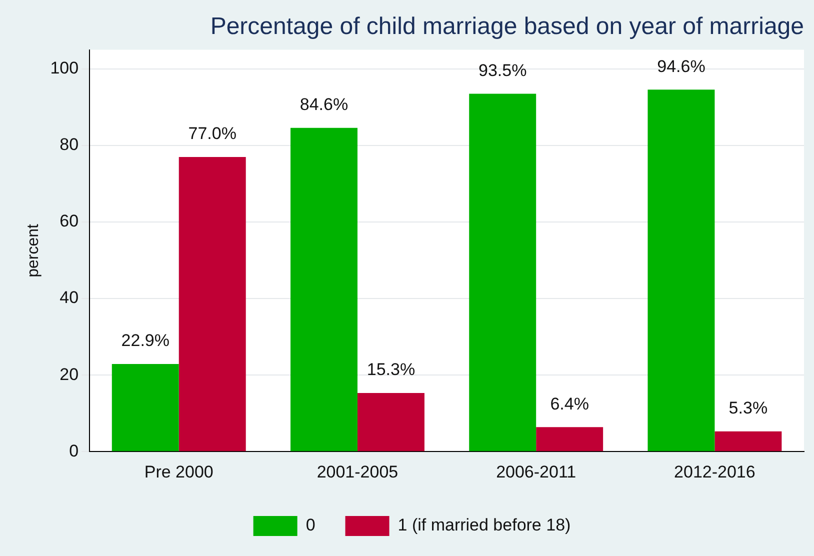  I want to click on y-axis-title: percent, so click(33, 250).